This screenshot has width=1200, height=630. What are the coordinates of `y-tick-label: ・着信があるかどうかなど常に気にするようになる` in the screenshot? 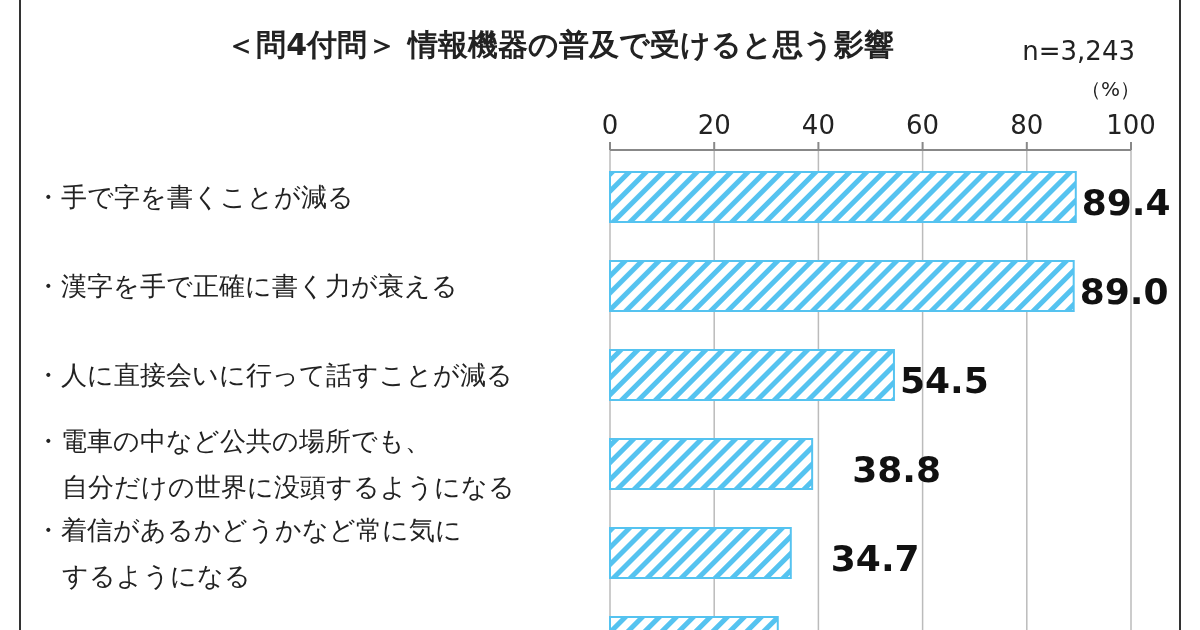 It's located at (248, 553).